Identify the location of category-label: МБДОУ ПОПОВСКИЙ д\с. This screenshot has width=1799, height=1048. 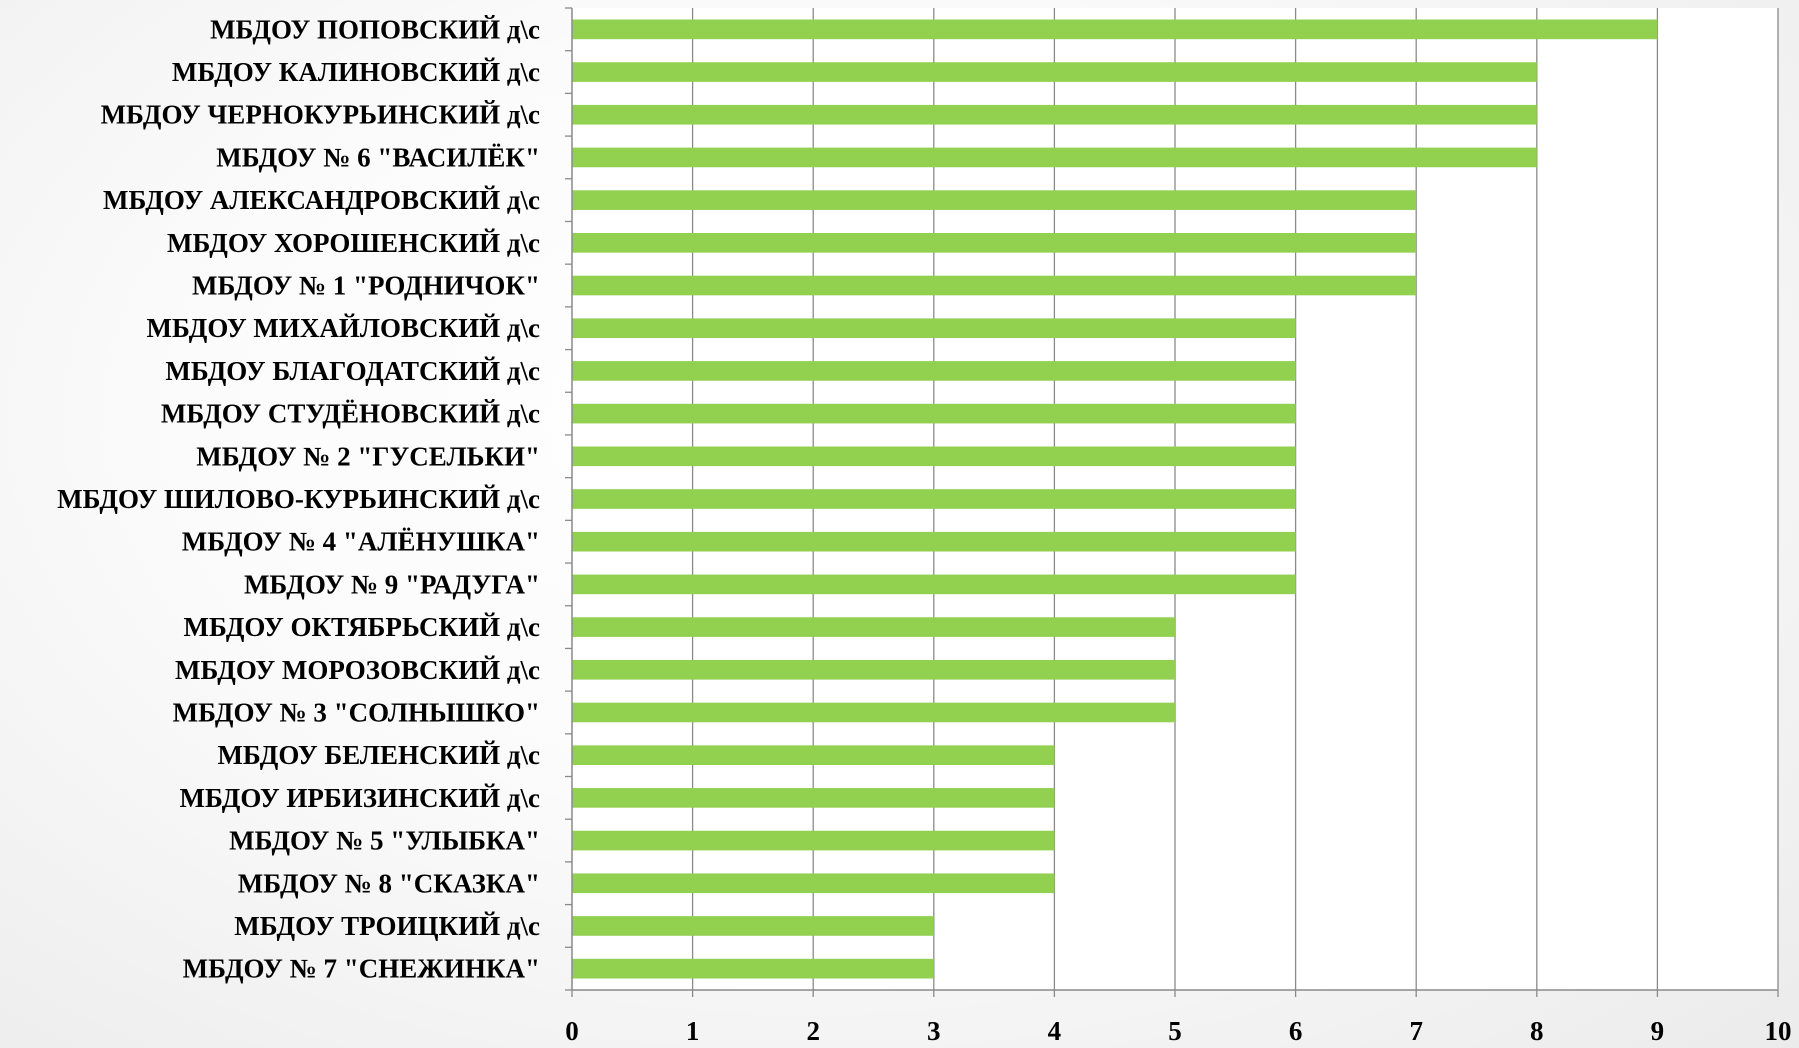
(375, 29).